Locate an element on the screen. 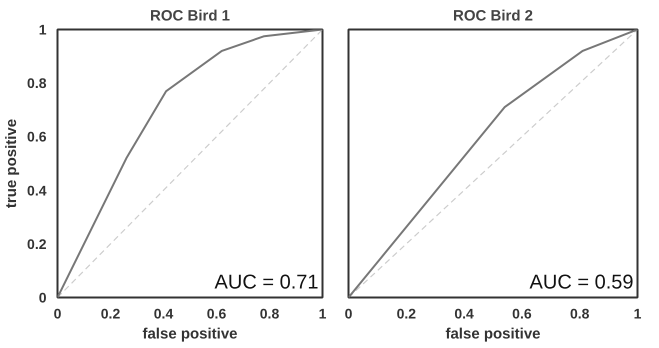 This screenshot has width=659, height=348. chart-title: ROC Bird 1 is located at coordinates (190, 16).